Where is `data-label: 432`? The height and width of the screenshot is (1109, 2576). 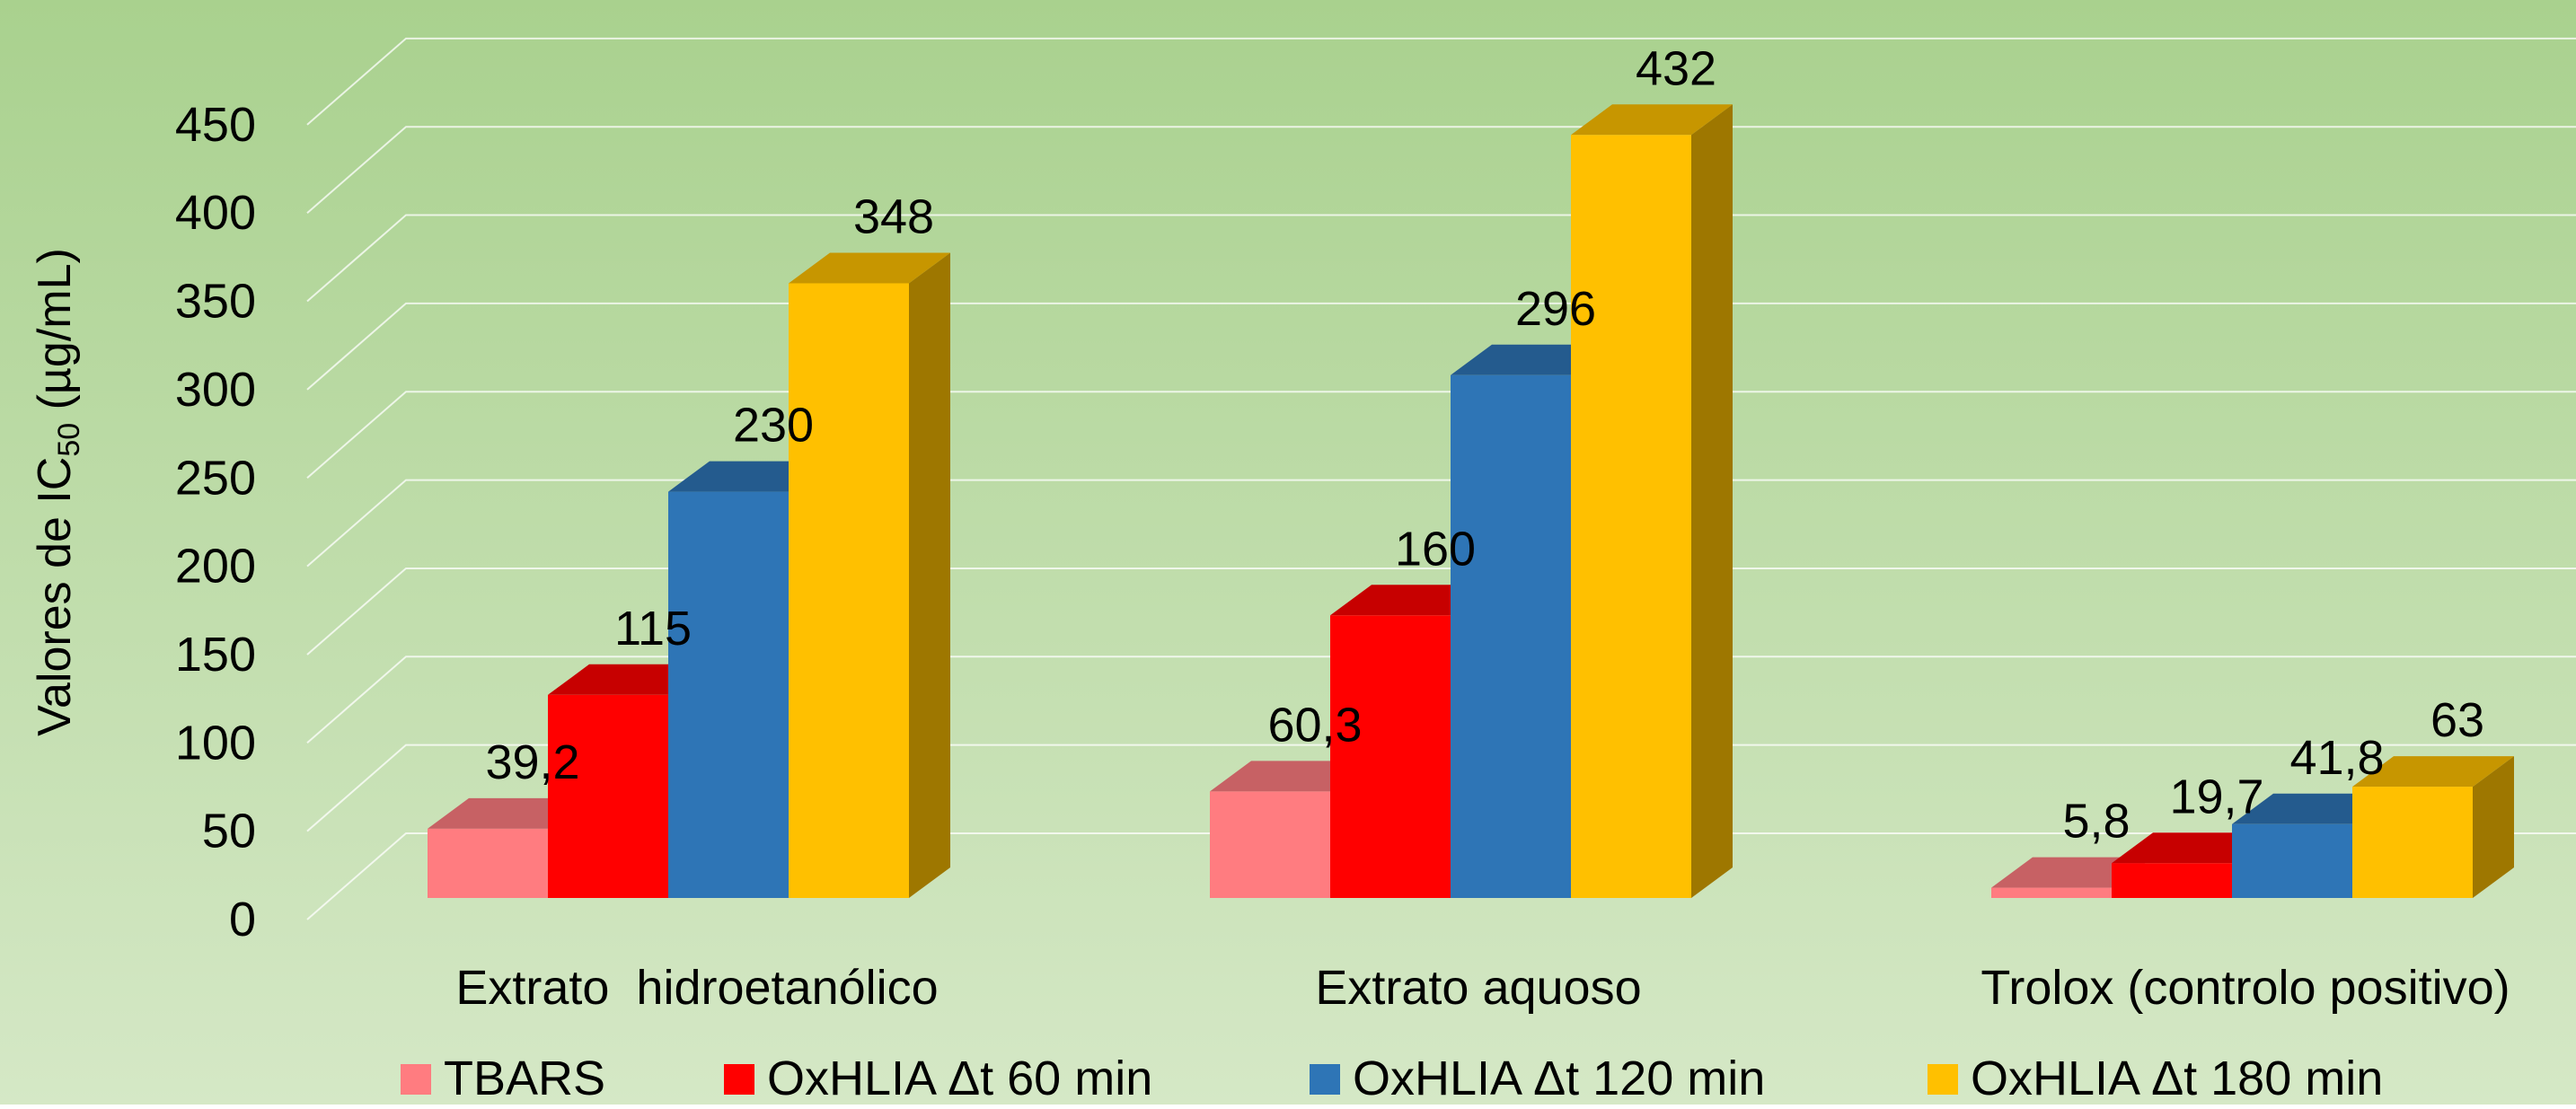 data-label: 432 is located at coordinates (1676, 68).